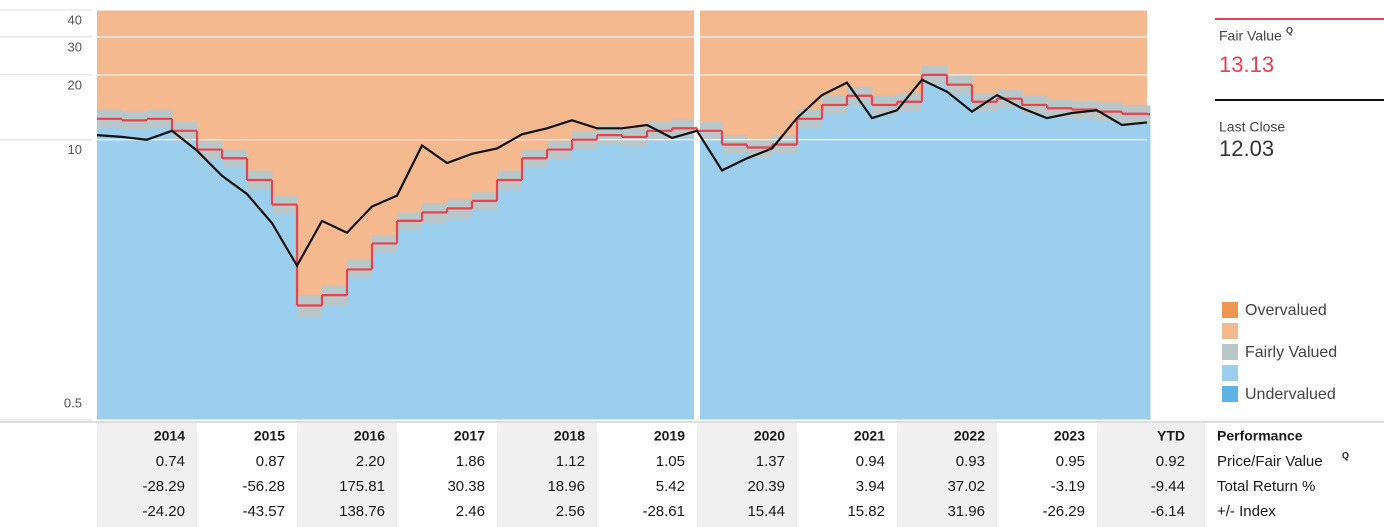 The width and height of the screenshot is (1384, 527). I want to click on y-tick-label: 30, so click(75, 46).